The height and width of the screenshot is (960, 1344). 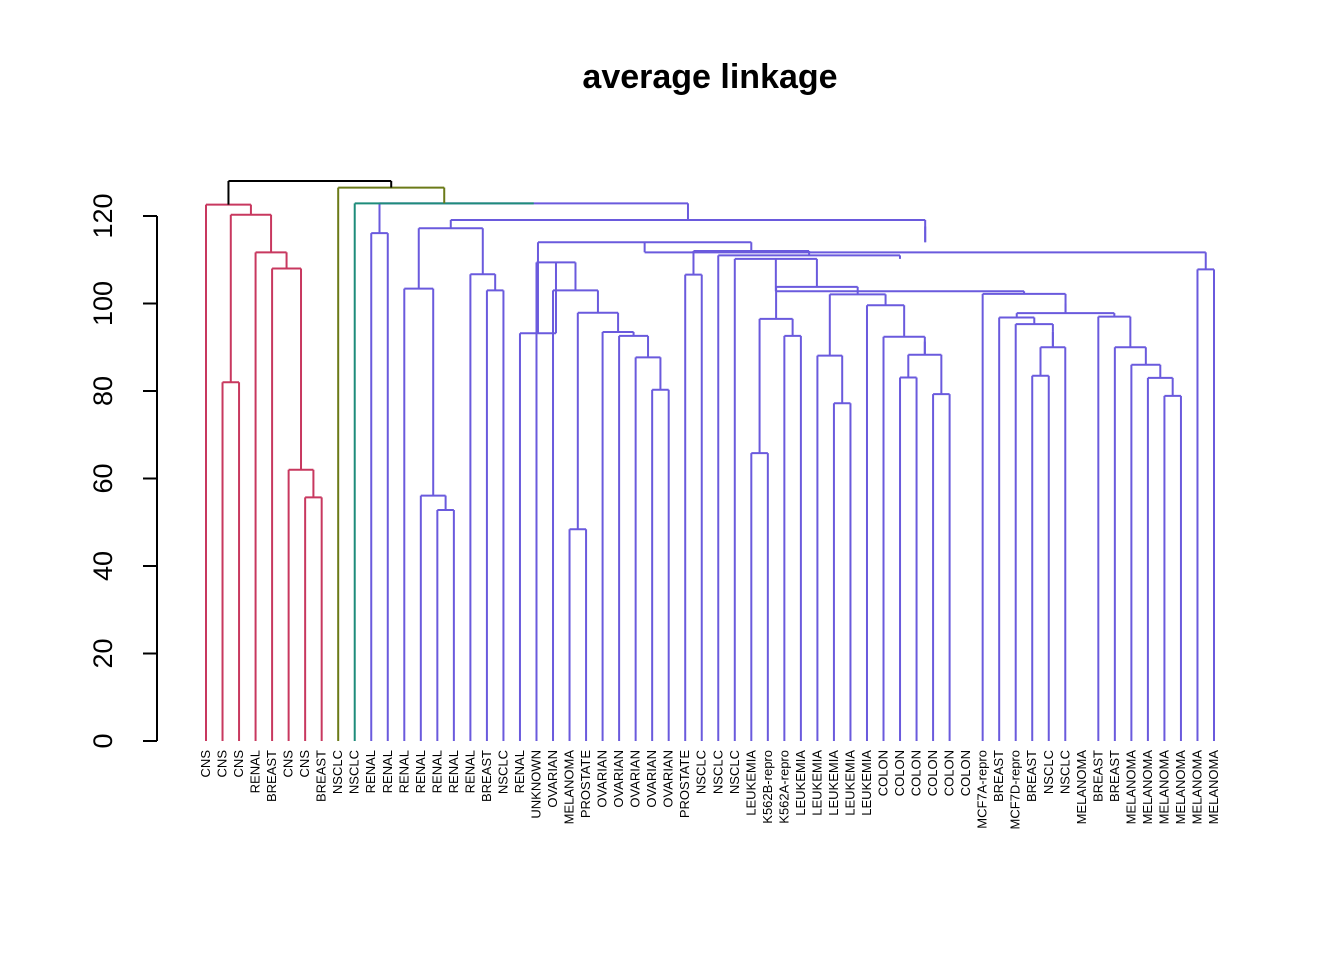 What do you see at coordinates (103, 566) in the screenshot?
I see `y-tick-label: 40` at bounding box center [103, 566].